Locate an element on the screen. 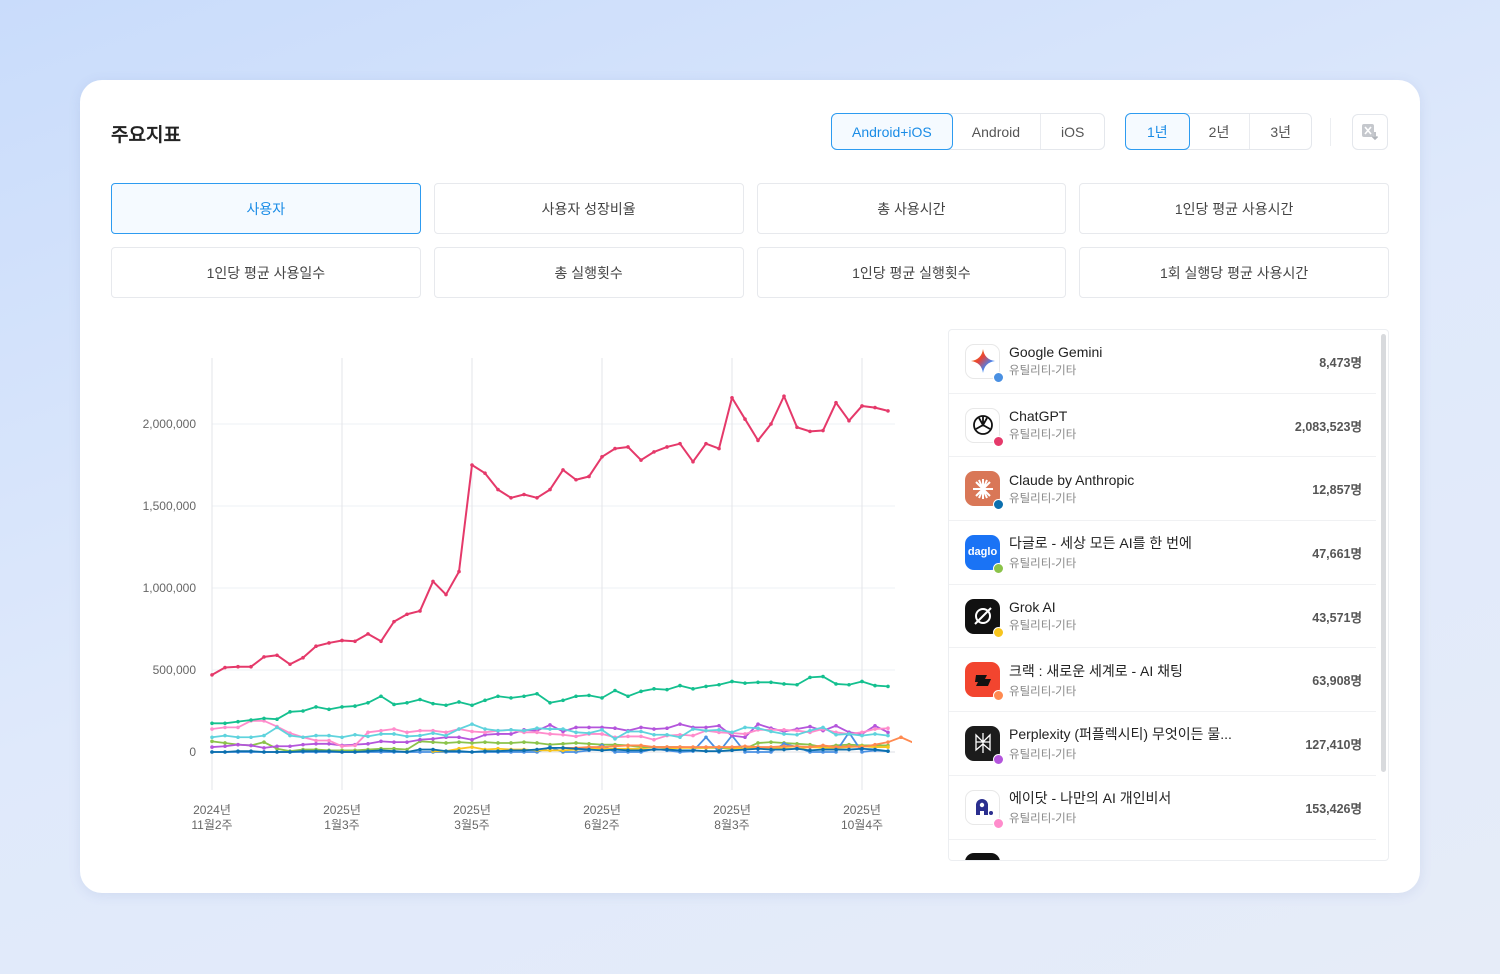  metric-tab-growth: 사용자 성장비율 is located at coordinates (588, 208).